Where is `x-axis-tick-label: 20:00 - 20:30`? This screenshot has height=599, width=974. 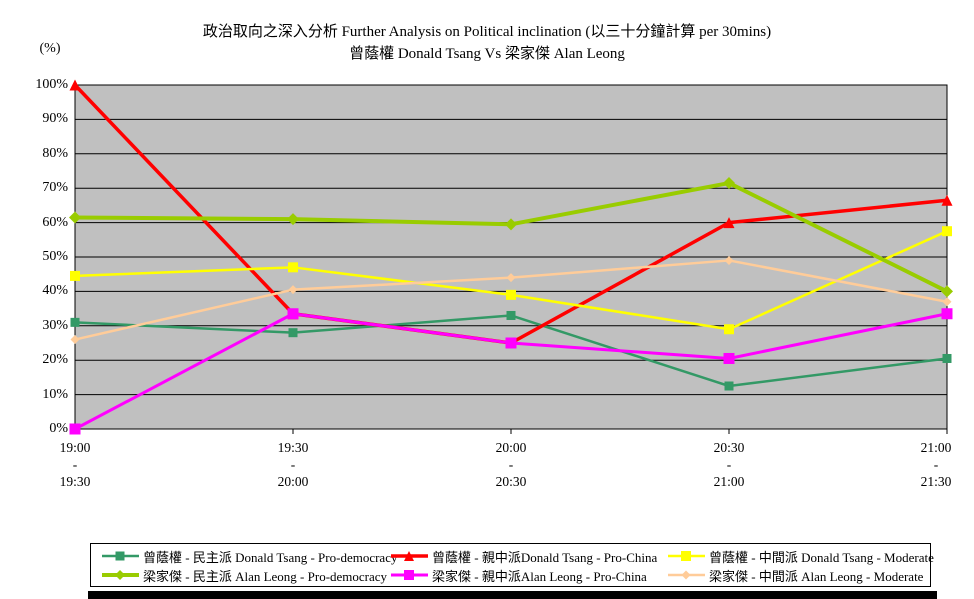
x-axis-tick-label: 20:00 - 20:30 is located at coordinates (511, 464).